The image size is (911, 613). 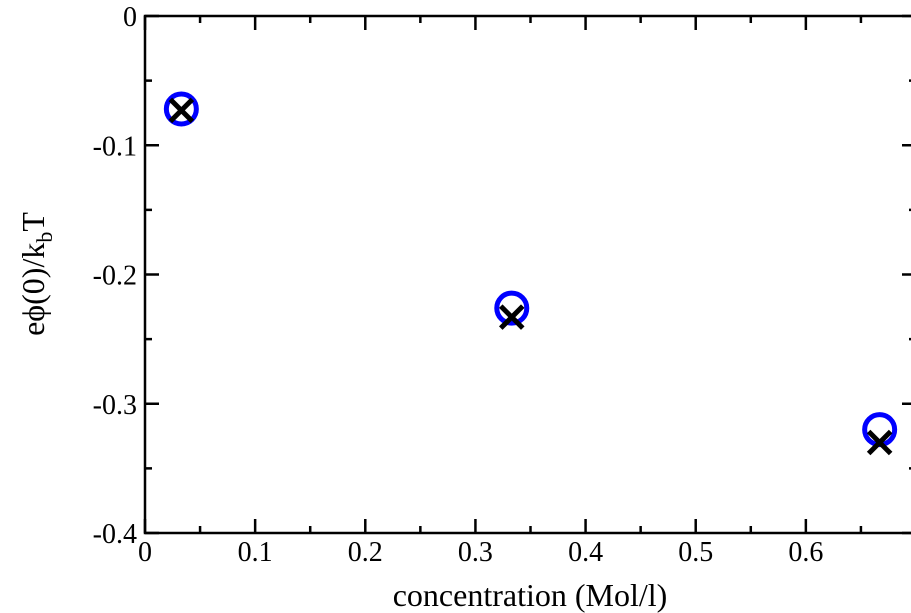 I want to click on y-axis-title: eϕ(0)/kbT, so click(x=36, y=274).